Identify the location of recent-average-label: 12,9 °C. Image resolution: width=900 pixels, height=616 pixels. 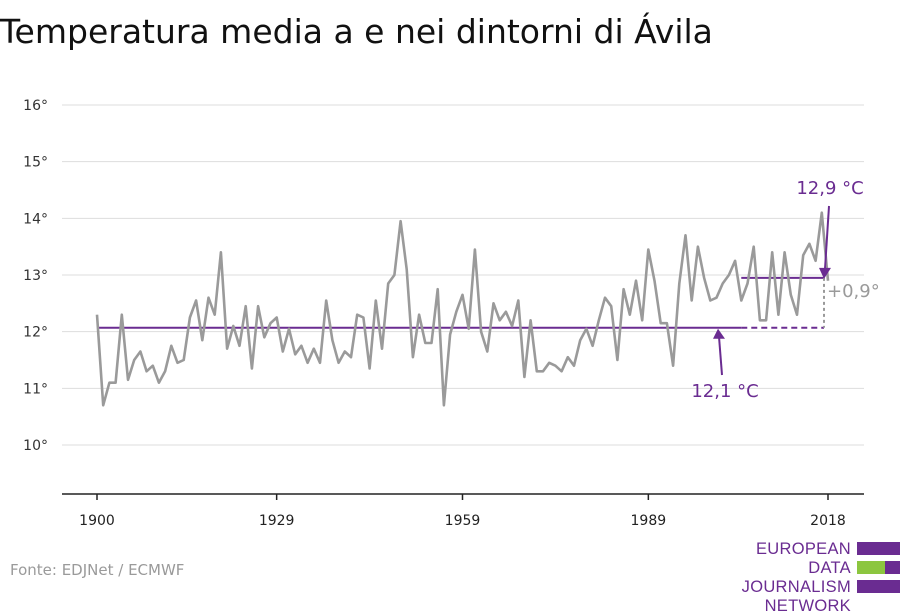
(829, 188).